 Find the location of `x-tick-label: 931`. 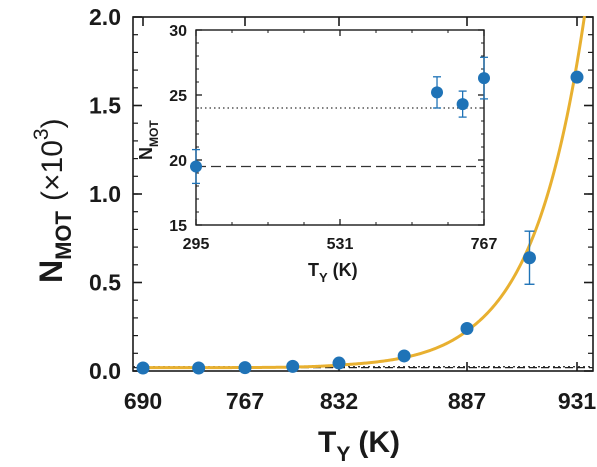

x-tick-label: 931 is located at coordinates (577, 401).